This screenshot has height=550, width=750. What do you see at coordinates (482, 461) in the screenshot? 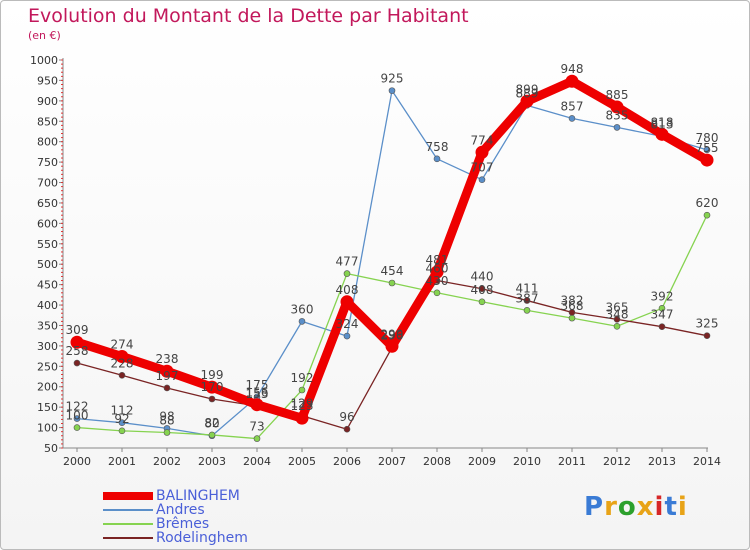
I see `x-tick-label: 2009` at bounding box center [482, 461].